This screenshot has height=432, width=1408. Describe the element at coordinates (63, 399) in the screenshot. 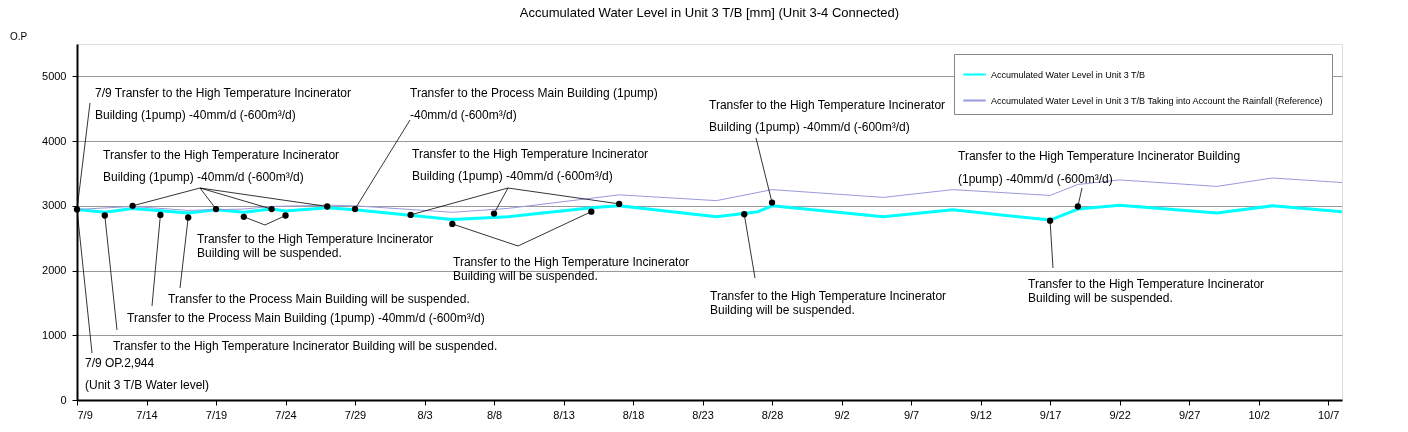

I see `y-tick-label: 0` at that location.